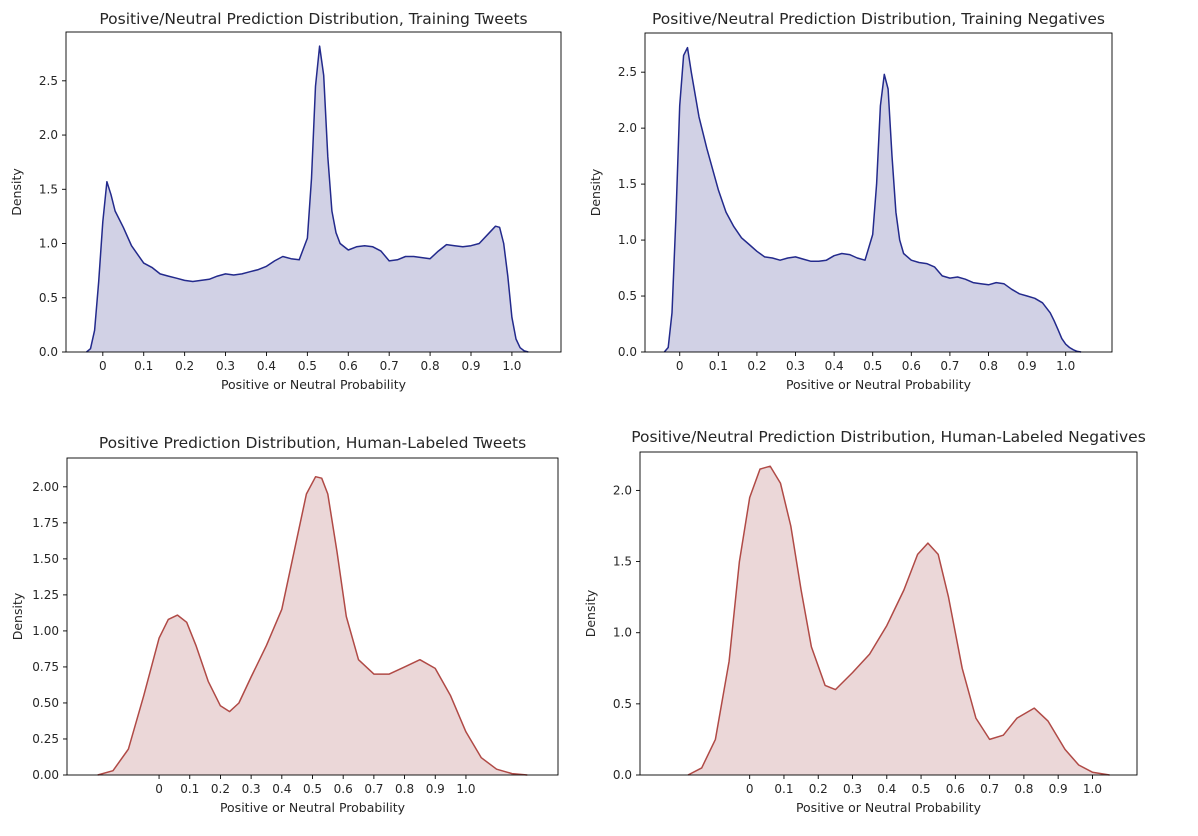 This screenshot has width=1198, height=836. I want to click on y-tick-label: 1.25, so click(45, 595).